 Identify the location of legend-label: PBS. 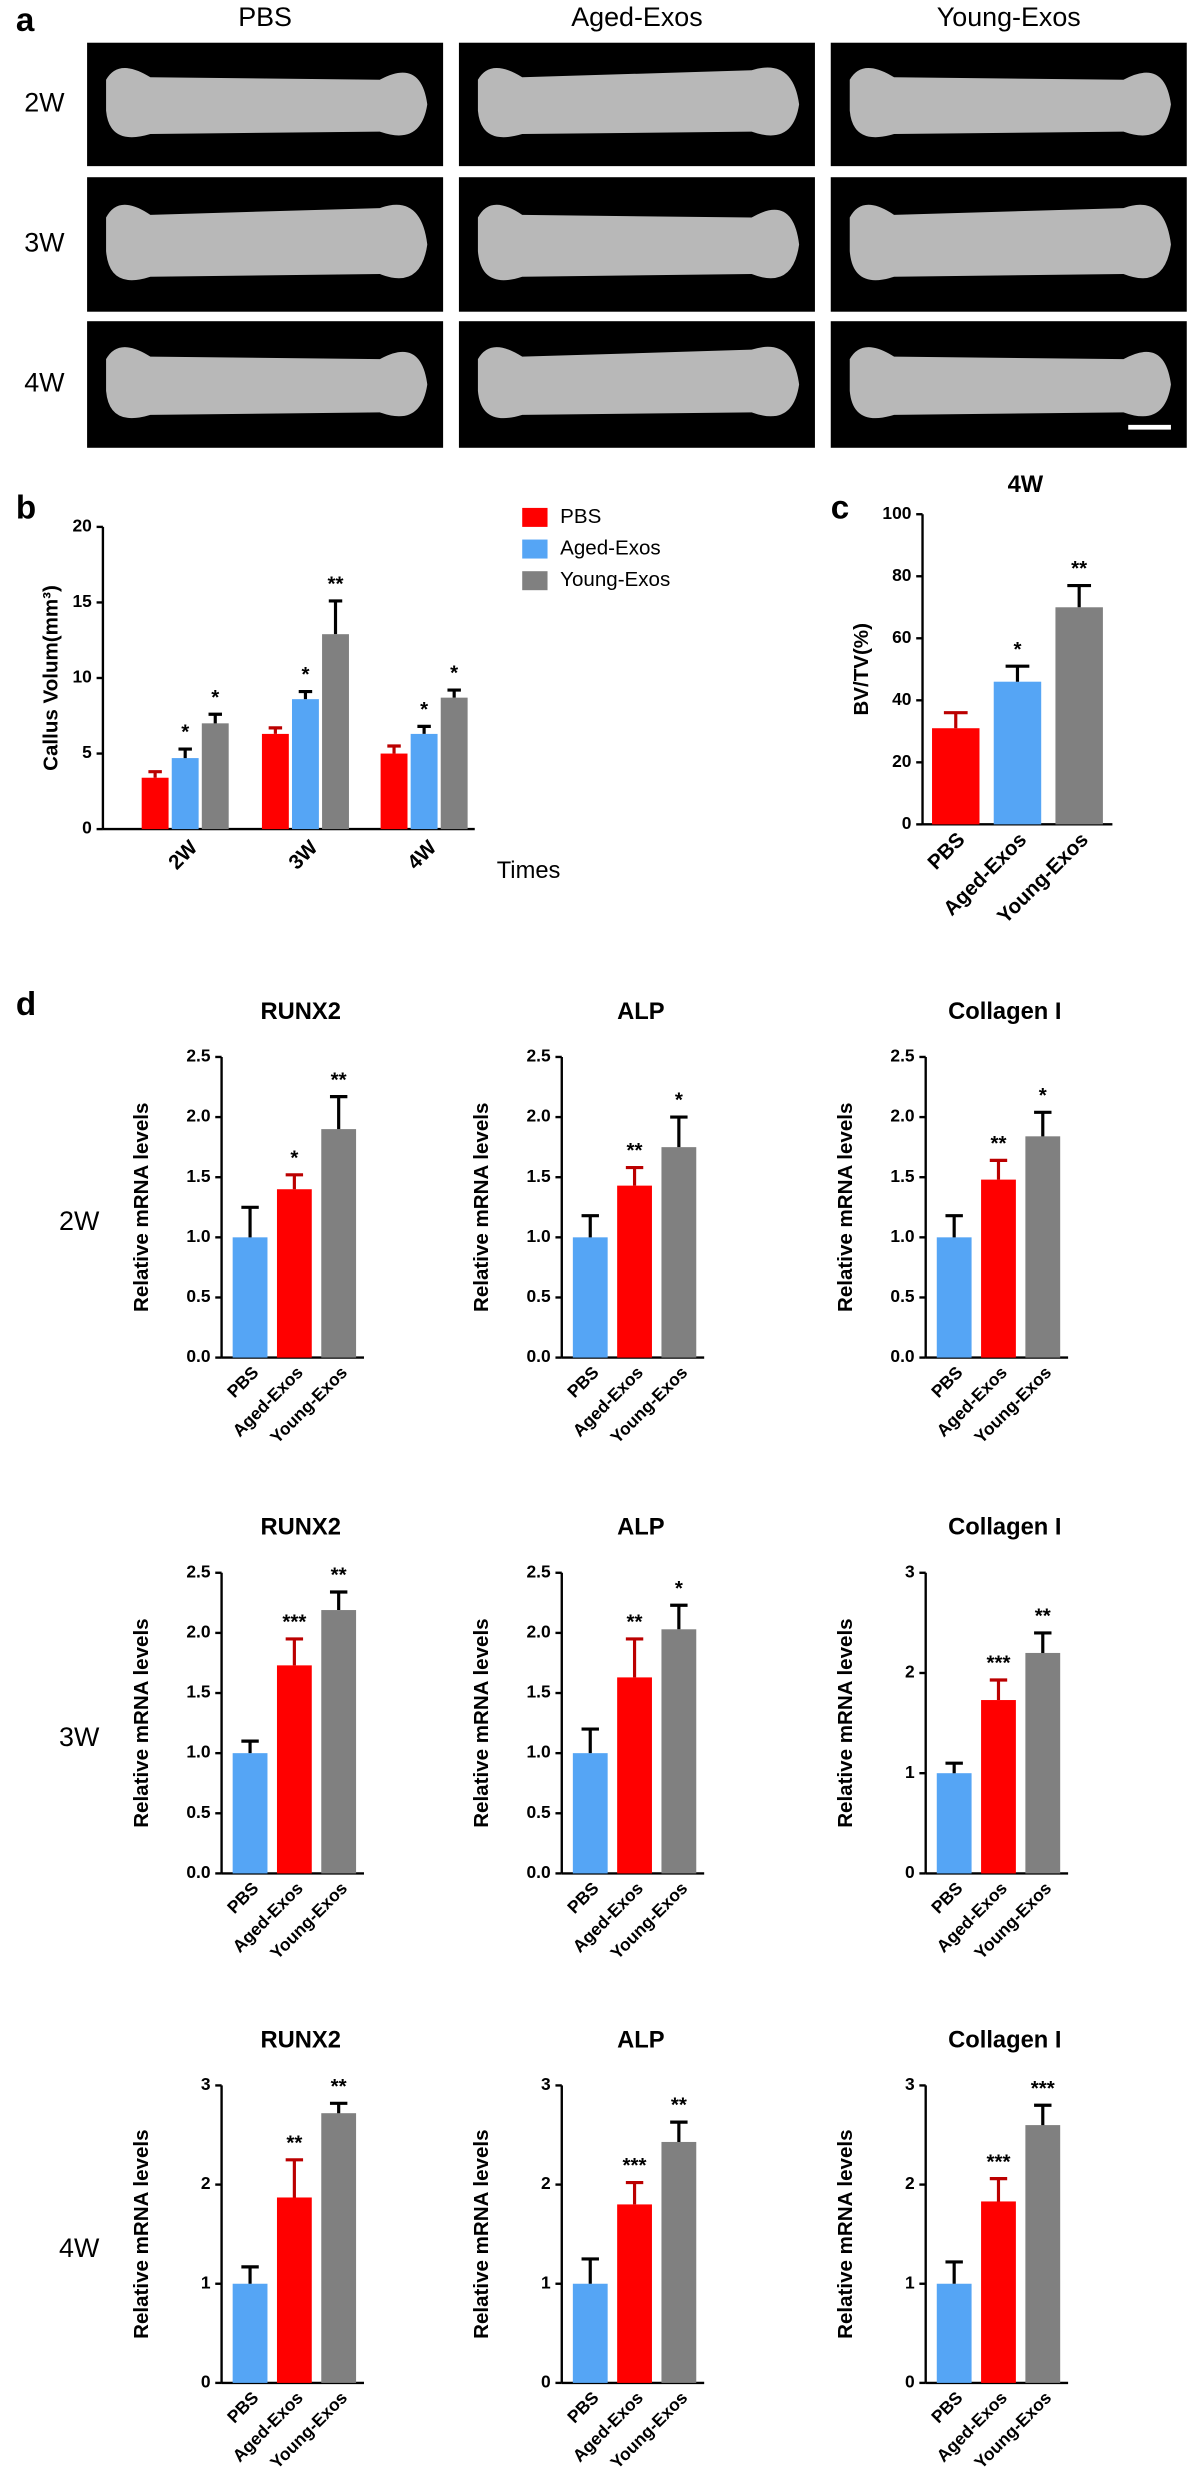
(580, 516).